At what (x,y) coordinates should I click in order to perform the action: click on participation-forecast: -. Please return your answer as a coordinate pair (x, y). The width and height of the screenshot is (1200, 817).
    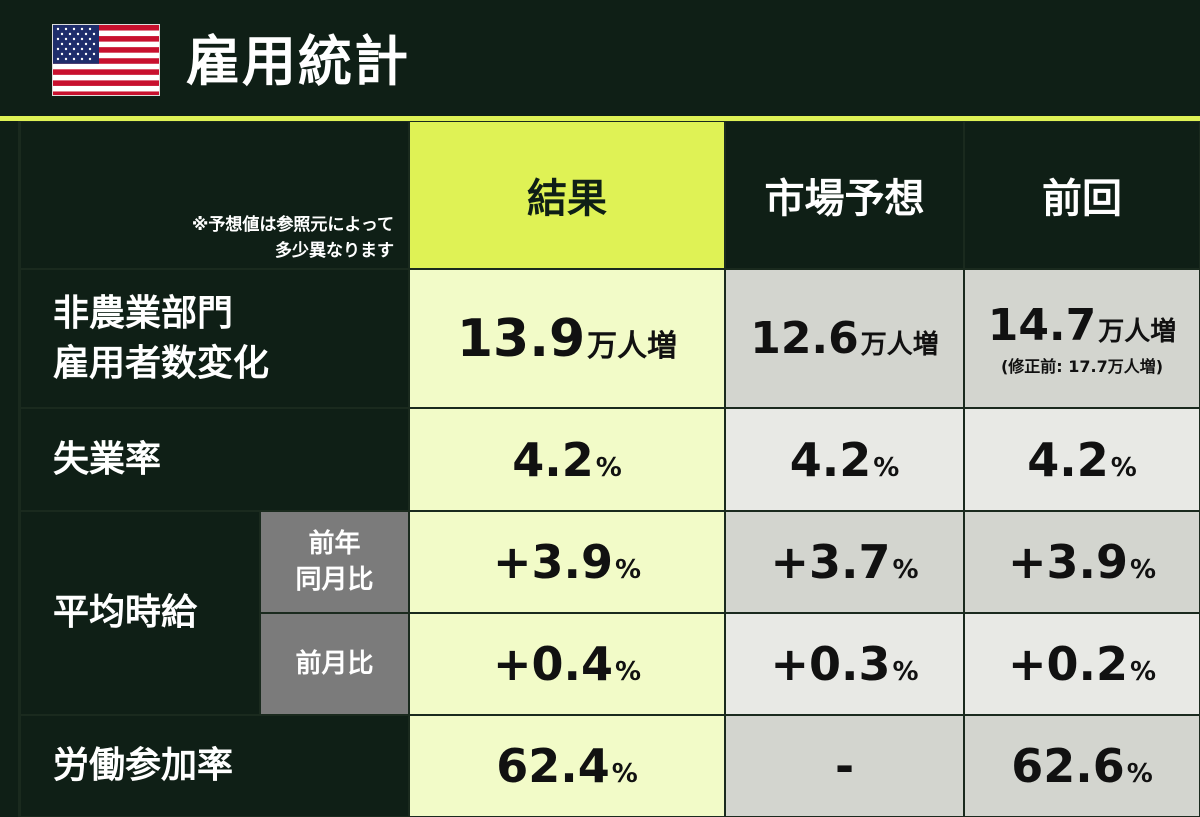
    Looking at the image, I should click on (844, 766).